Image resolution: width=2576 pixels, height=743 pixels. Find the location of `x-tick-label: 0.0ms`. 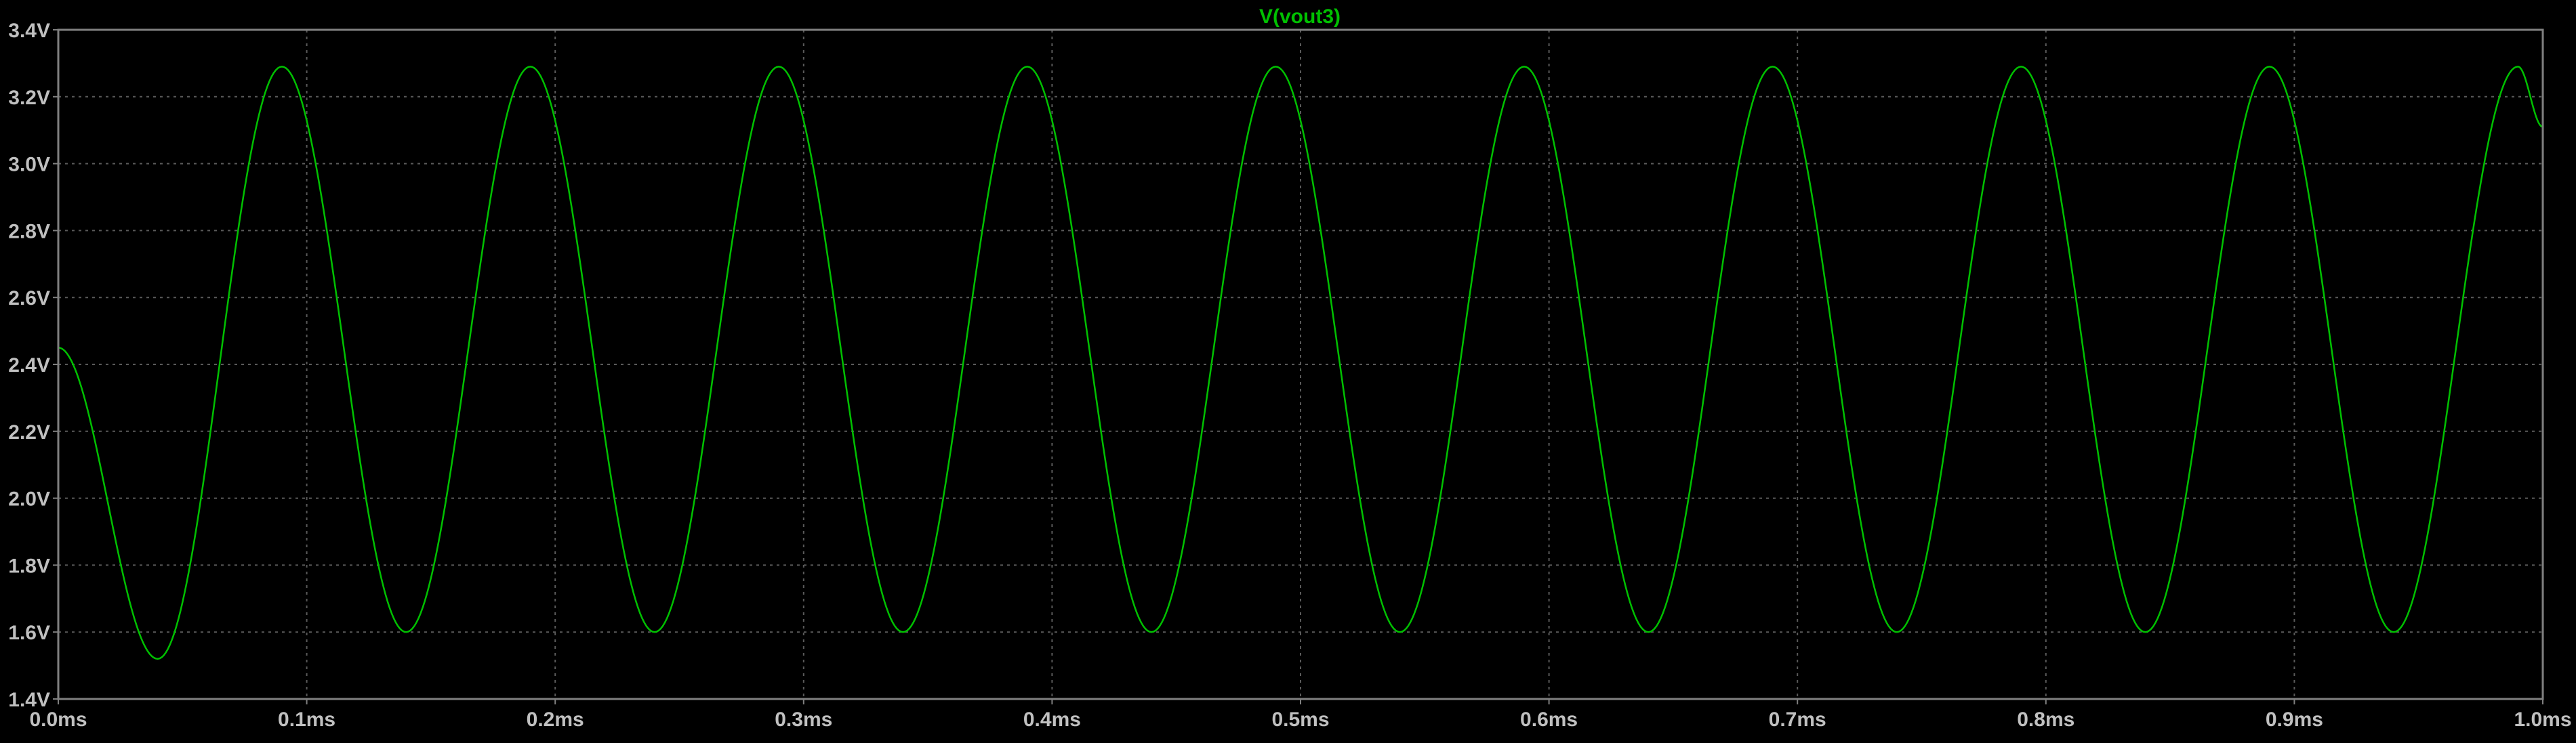

x-tick-label: 0.0ms is located at coordinates (58, 719).